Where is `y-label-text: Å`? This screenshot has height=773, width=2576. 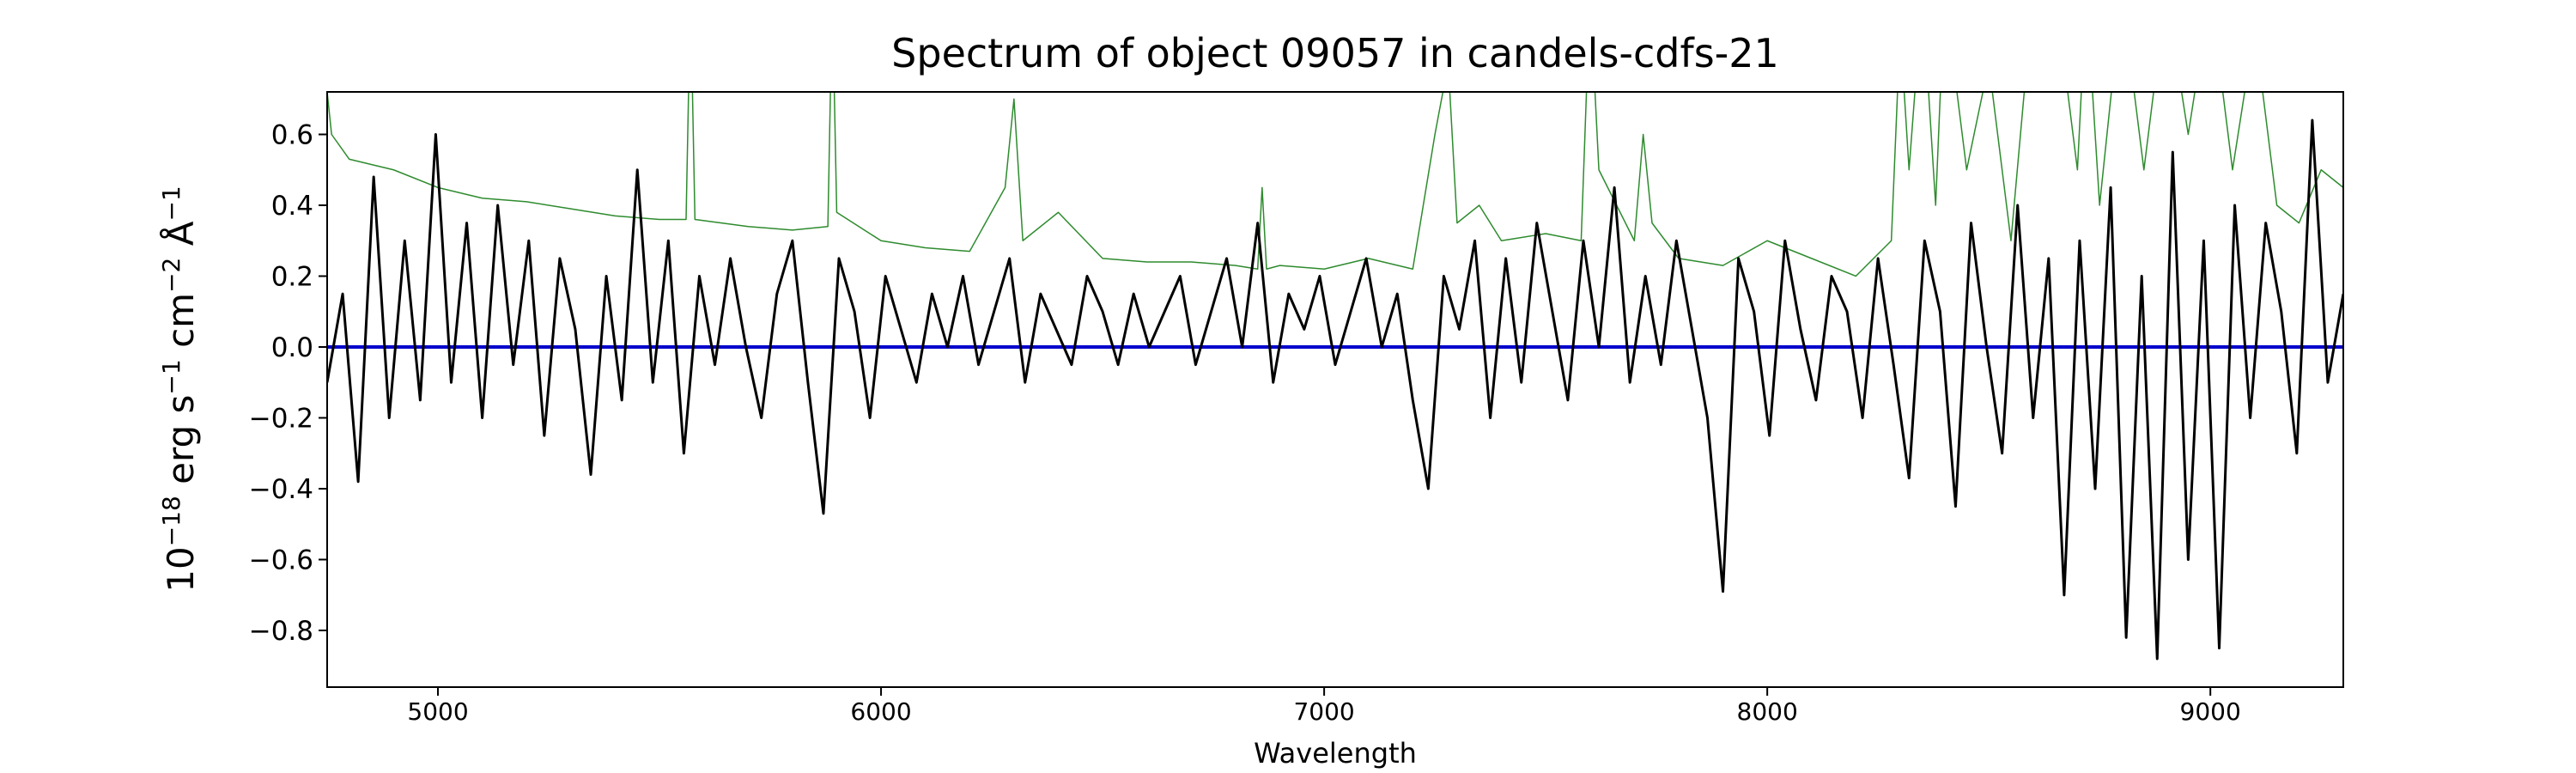
y-label-text: Å is located at coordinates (180, 239).